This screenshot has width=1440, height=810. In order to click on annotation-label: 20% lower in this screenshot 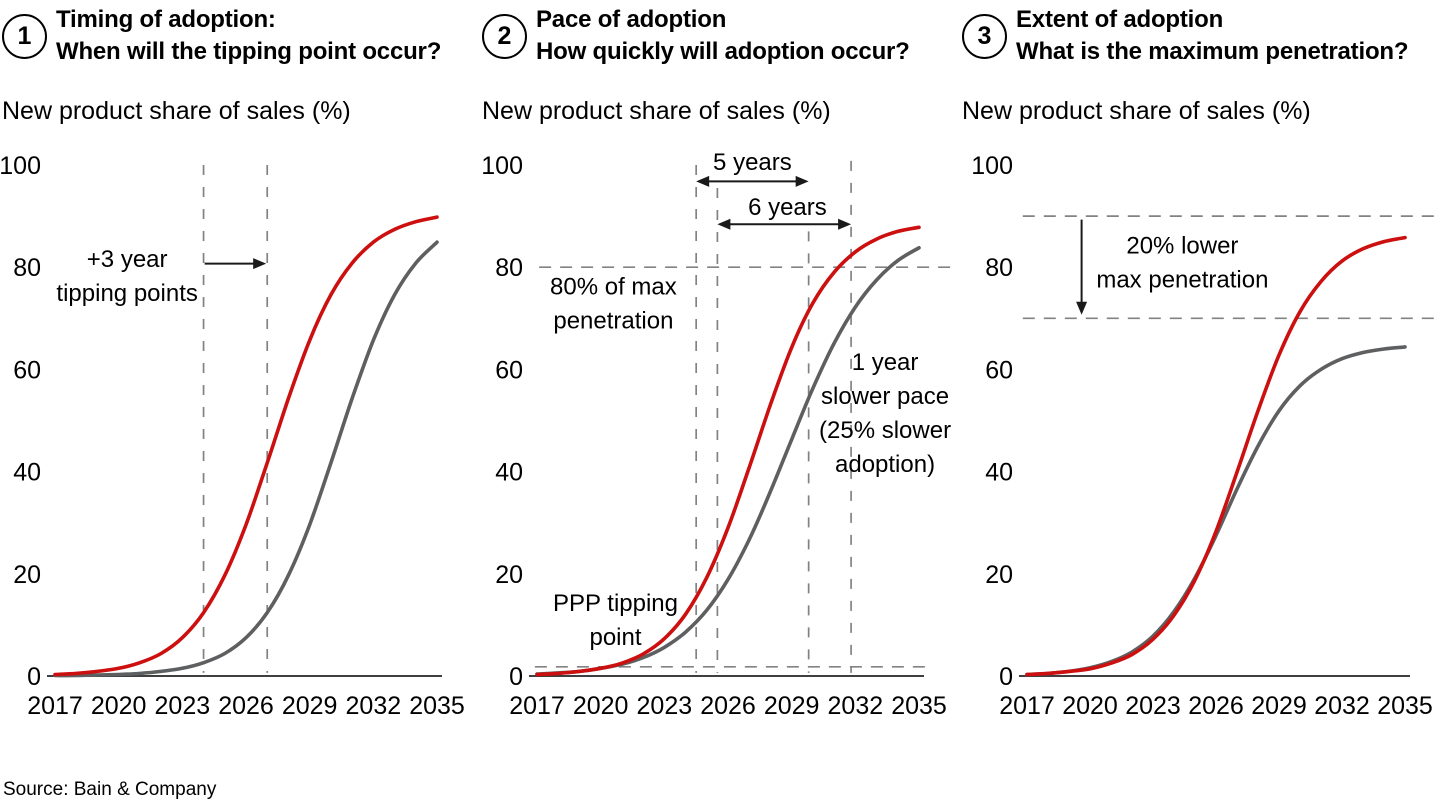, I will do `click(1182, 246)`.